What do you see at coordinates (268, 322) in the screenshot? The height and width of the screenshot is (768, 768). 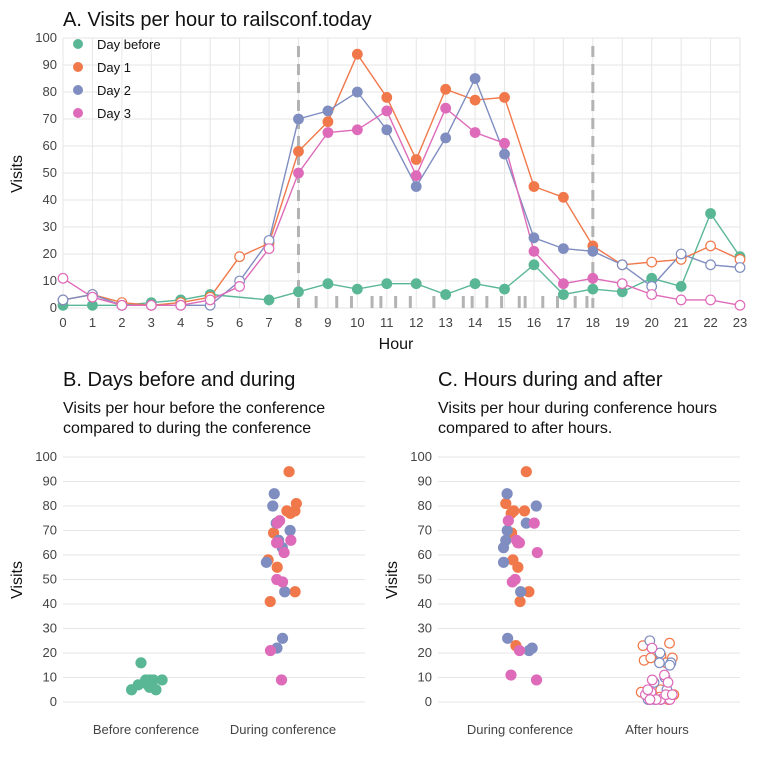 I see `panel-a-x-tick-label: 7` at bounding box center [268, 322].